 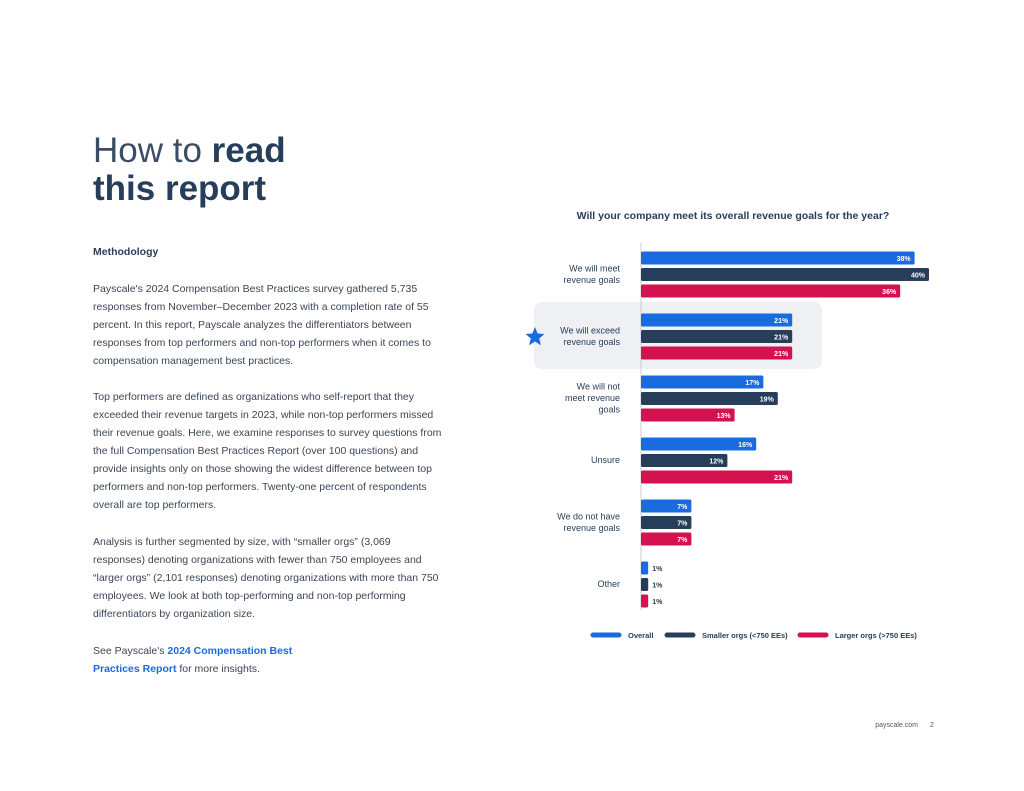 What do you see at coordinates (724, 416) in the screenshot?
I see `value-label: 13%` at bounding box center [724, 416].